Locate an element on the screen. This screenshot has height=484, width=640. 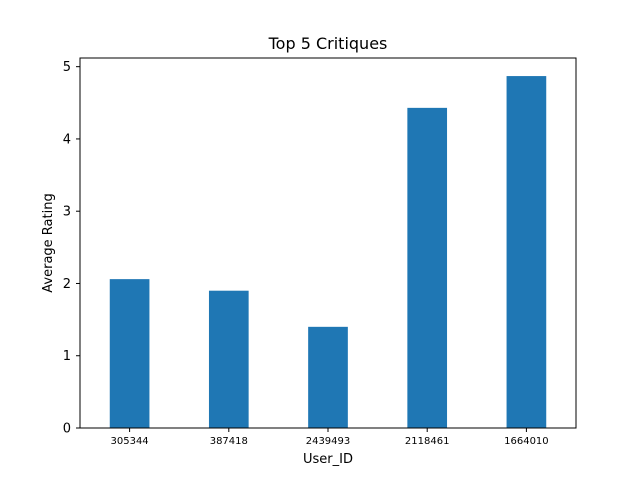
x-tick-label: 1664010 is located at coordinates (526, 441).